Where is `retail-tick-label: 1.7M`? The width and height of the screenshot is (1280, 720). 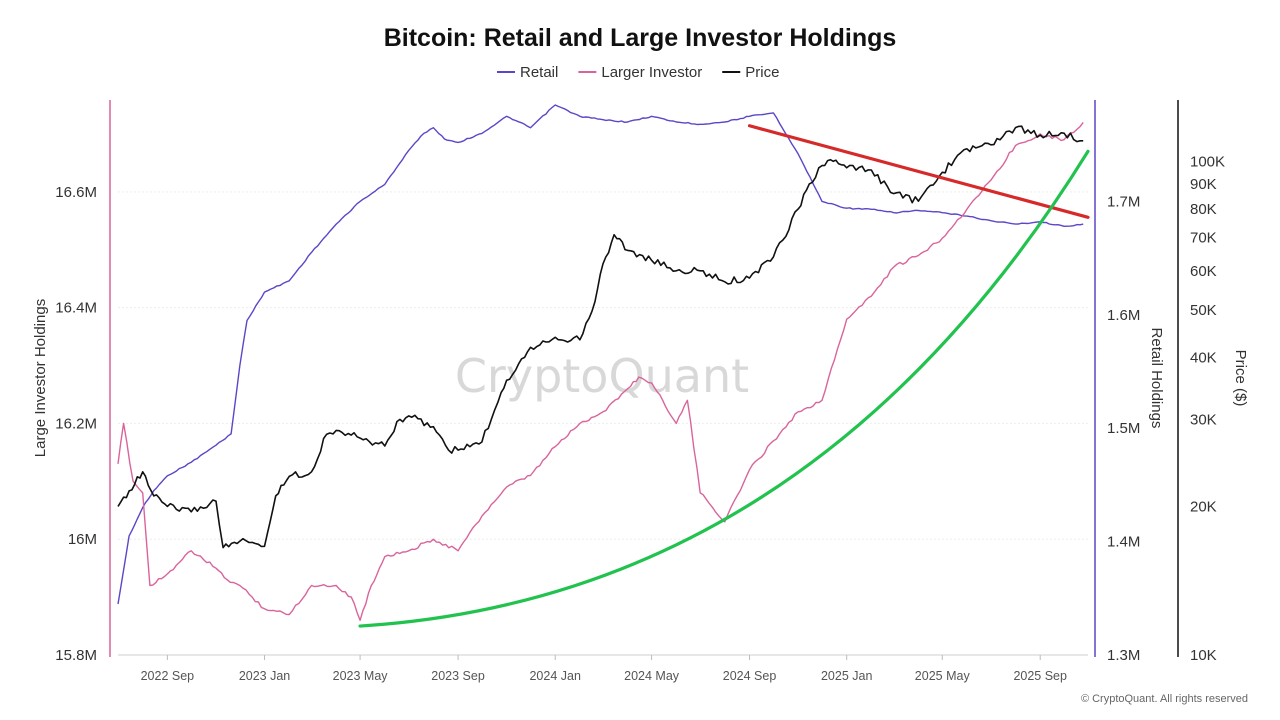
retail-tick-label: 1.7M is located at coordinates (1123, 201).